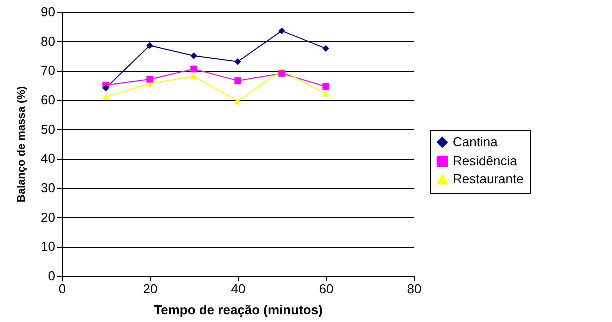  I want to click on x-tick-label: 20, so click(150, 289).